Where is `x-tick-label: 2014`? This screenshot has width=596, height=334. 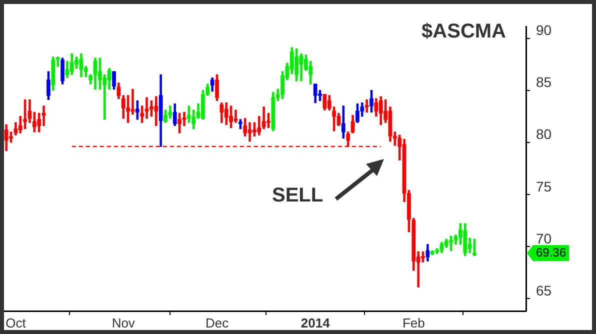
x-tick-label: 2014 is located at coordinates (315, 322).